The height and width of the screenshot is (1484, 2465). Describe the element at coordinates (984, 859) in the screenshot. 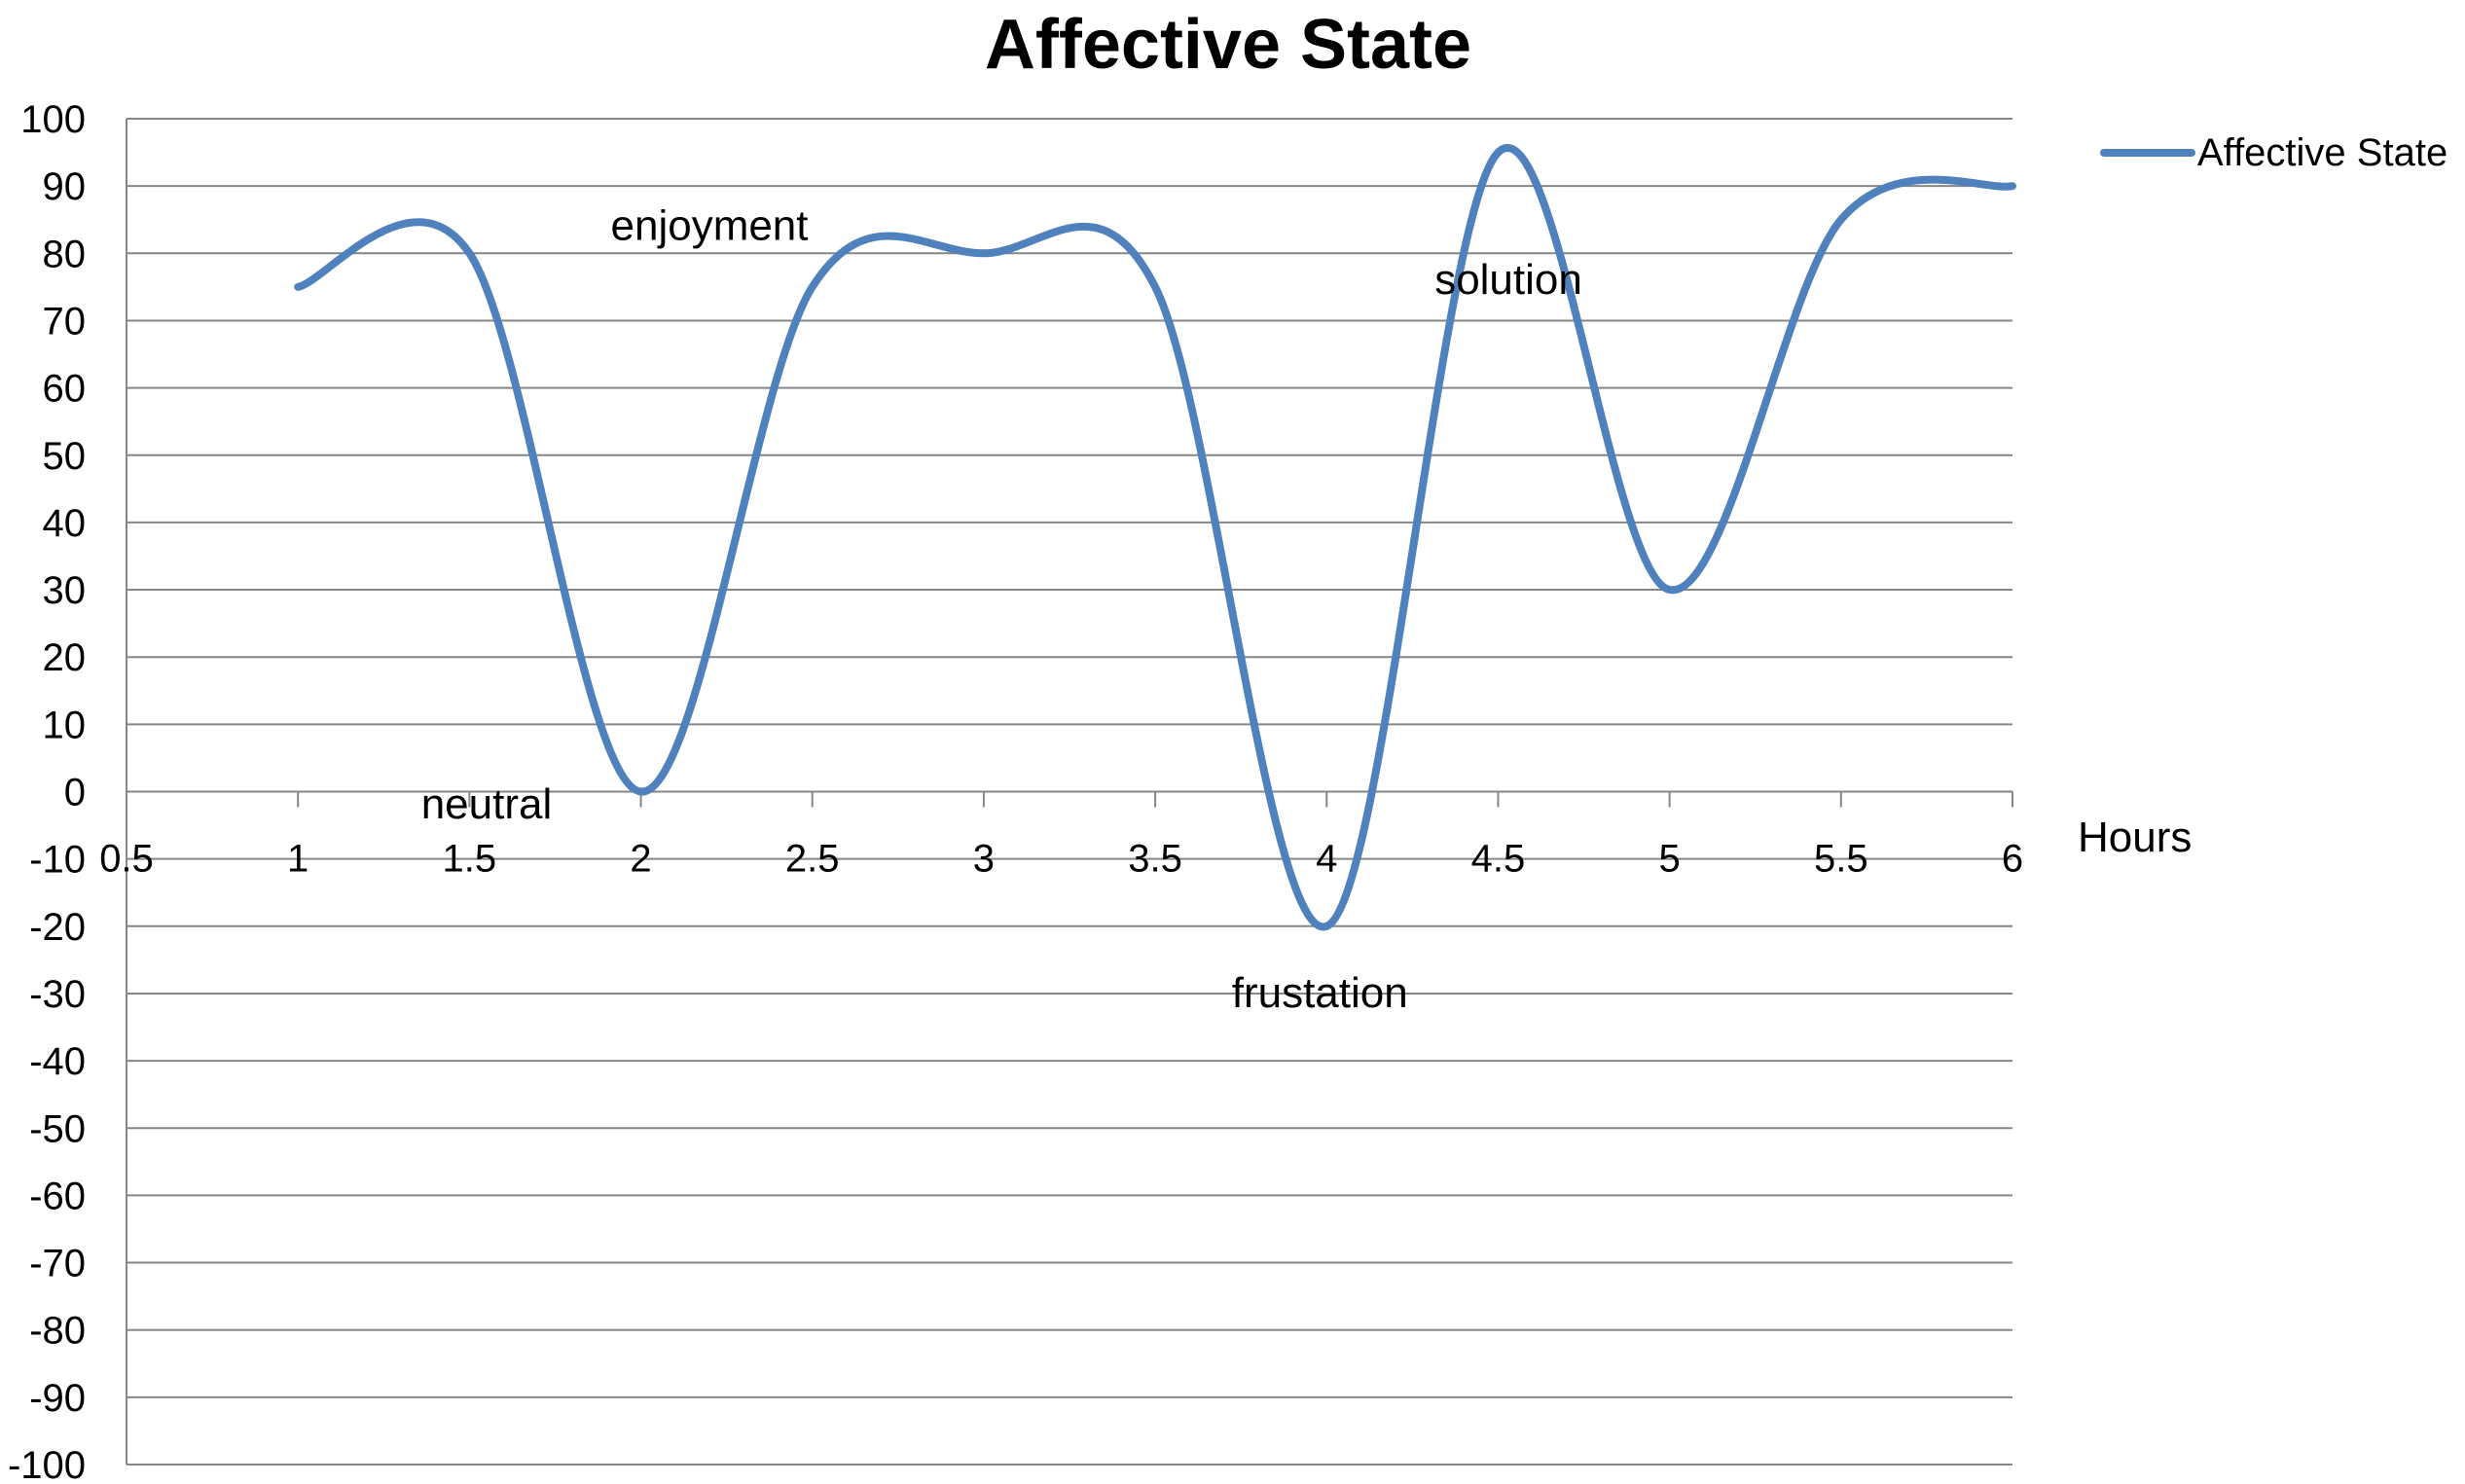

I see `x-tick-label: 3` at that location.